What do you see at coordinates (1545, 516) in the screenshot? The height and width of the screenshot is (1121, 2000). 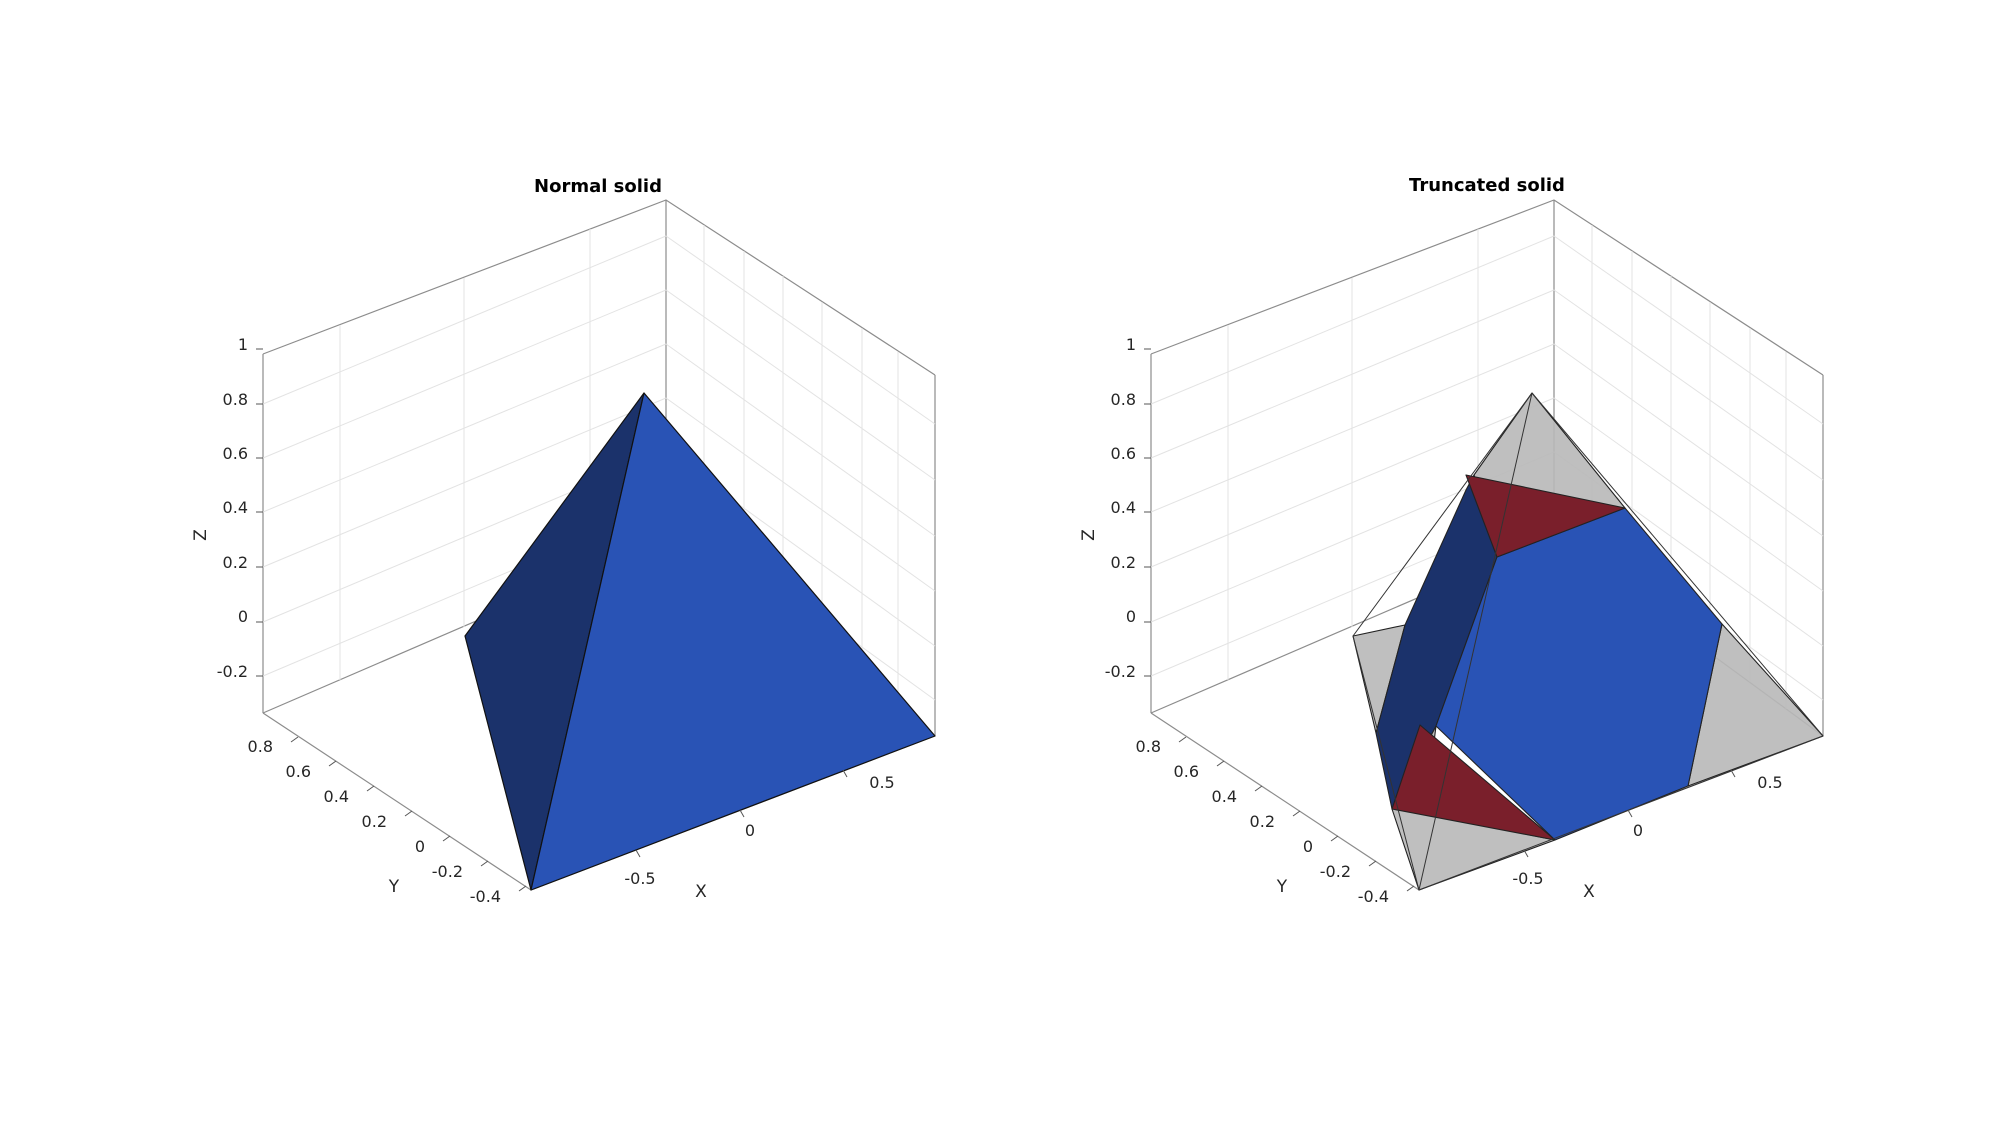 I see `triangle-face-top` at bounding box center [1545, 516].